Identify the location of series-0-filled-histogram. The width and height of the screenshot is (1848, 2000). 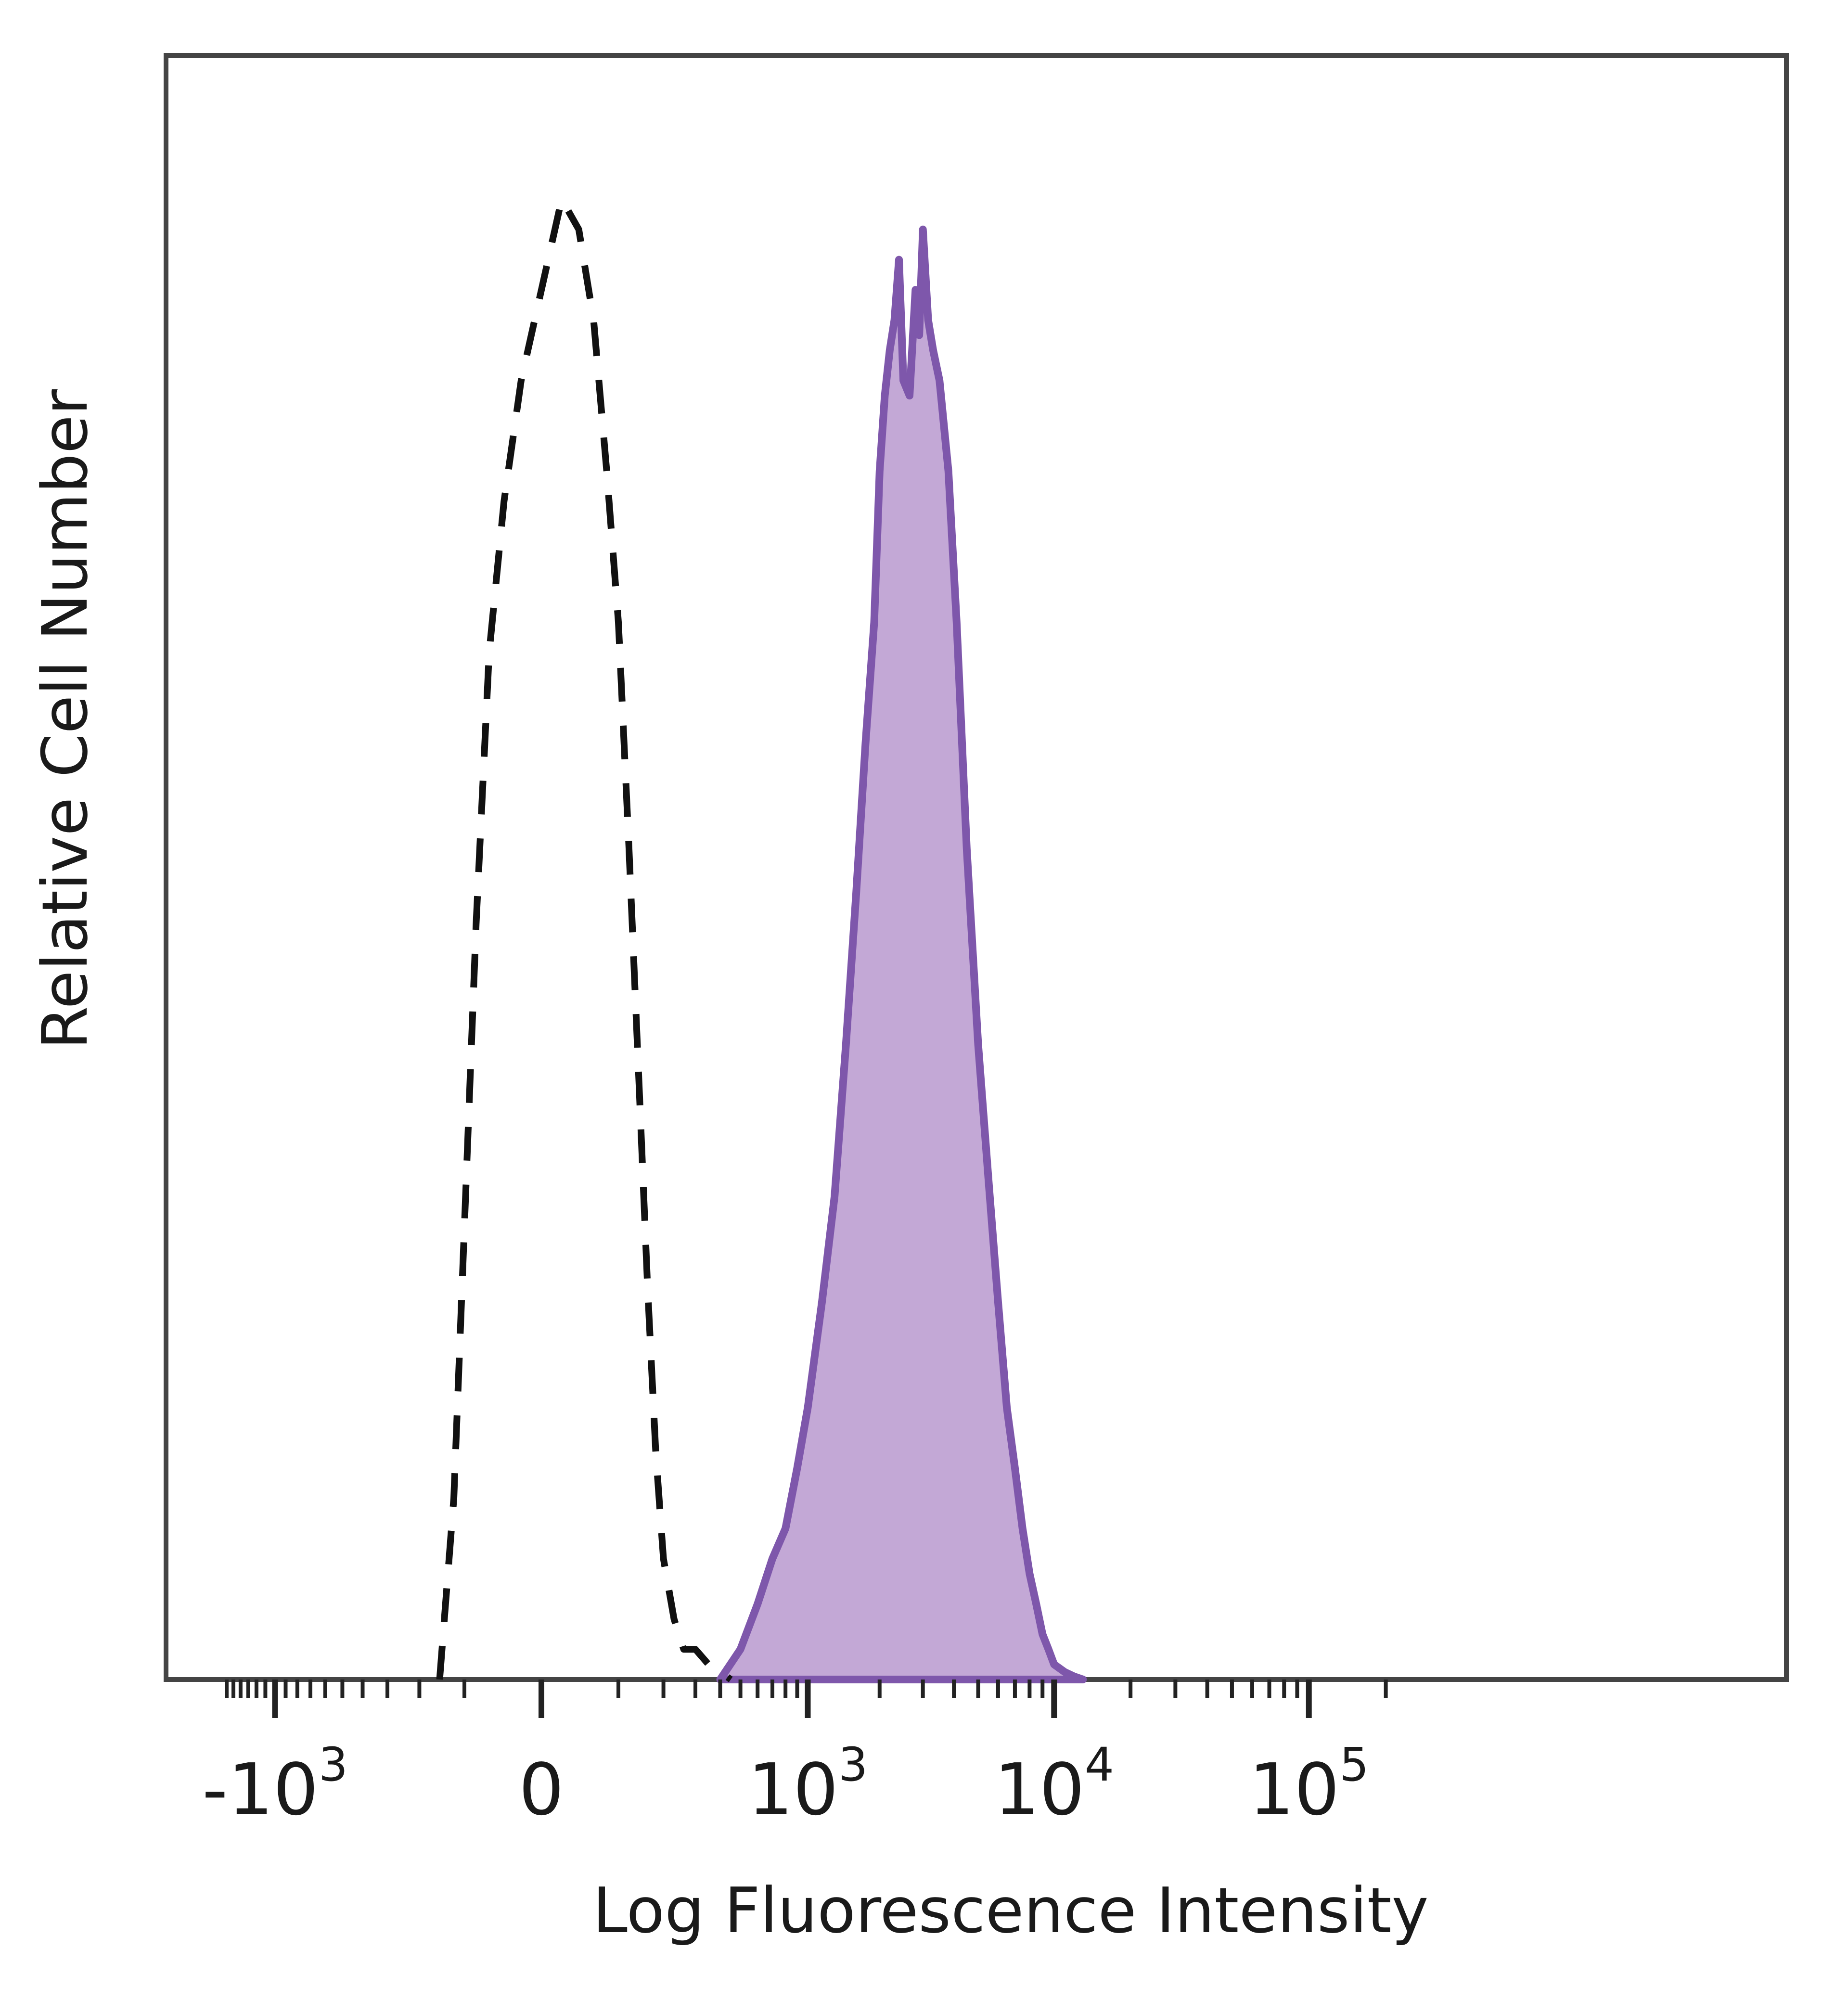
(901, 954).